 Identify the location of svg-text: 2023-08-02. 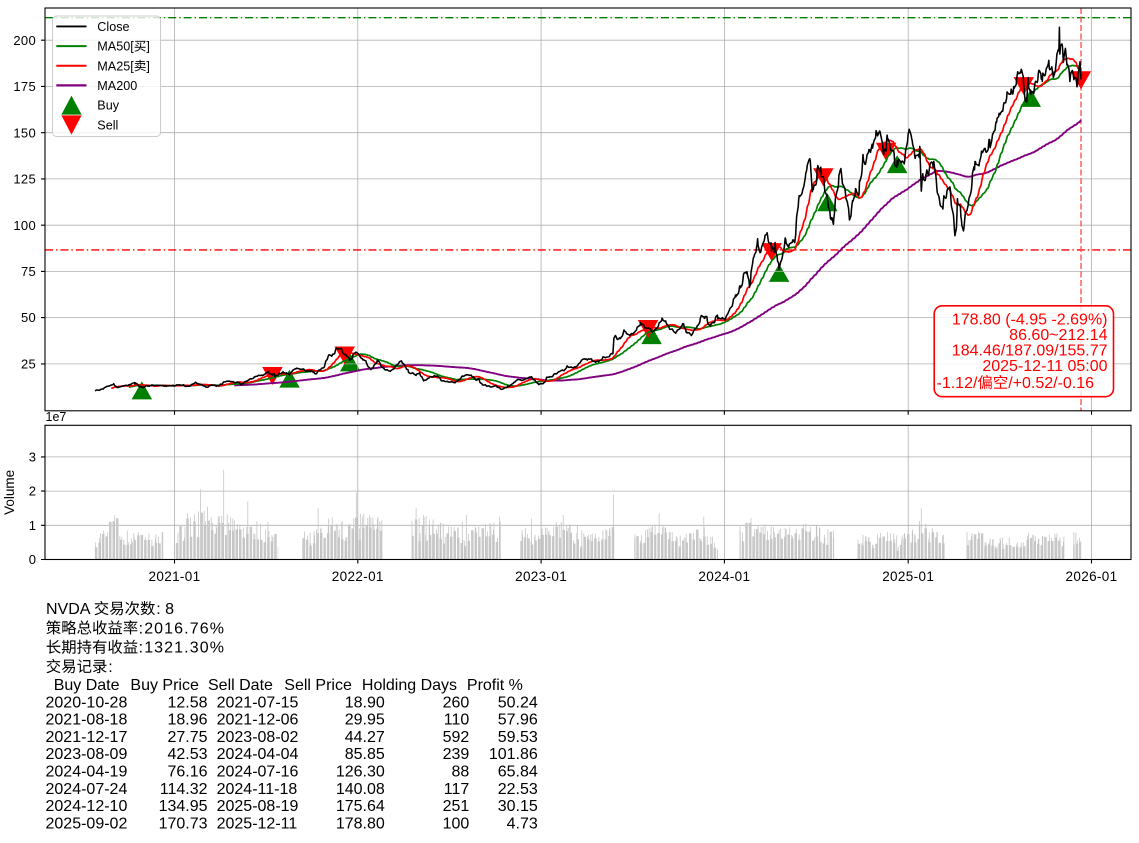
(258, 737).